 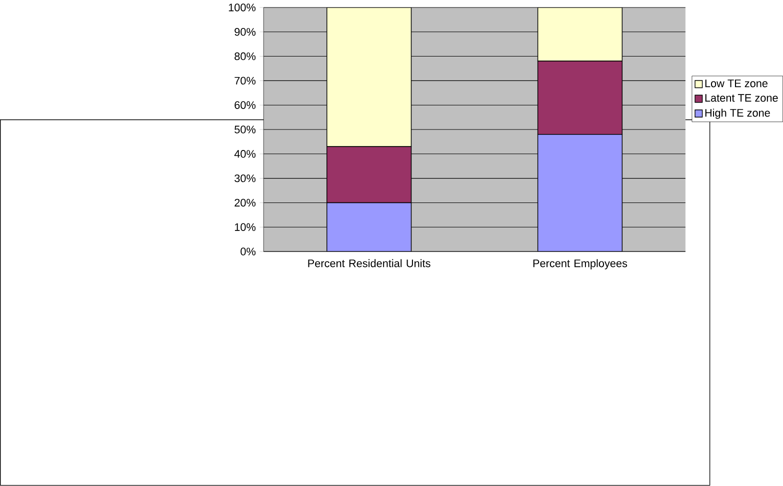 What do you see at coordinates (736, 84) in the screenshot?
I see `legend-label: Low TE zone` at bounding box center [736, 84].